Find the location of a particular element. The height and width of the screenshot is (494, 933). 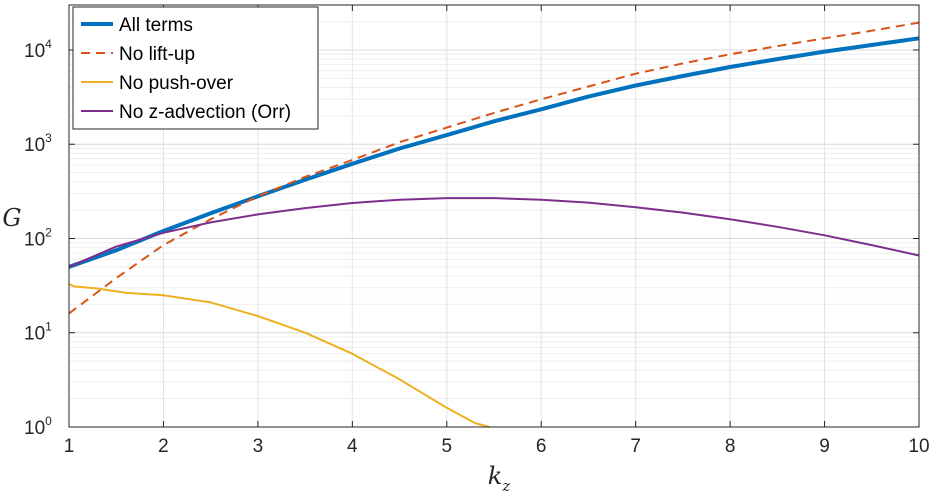

legend-label: No lift-up is located at coordinates (157, 54).